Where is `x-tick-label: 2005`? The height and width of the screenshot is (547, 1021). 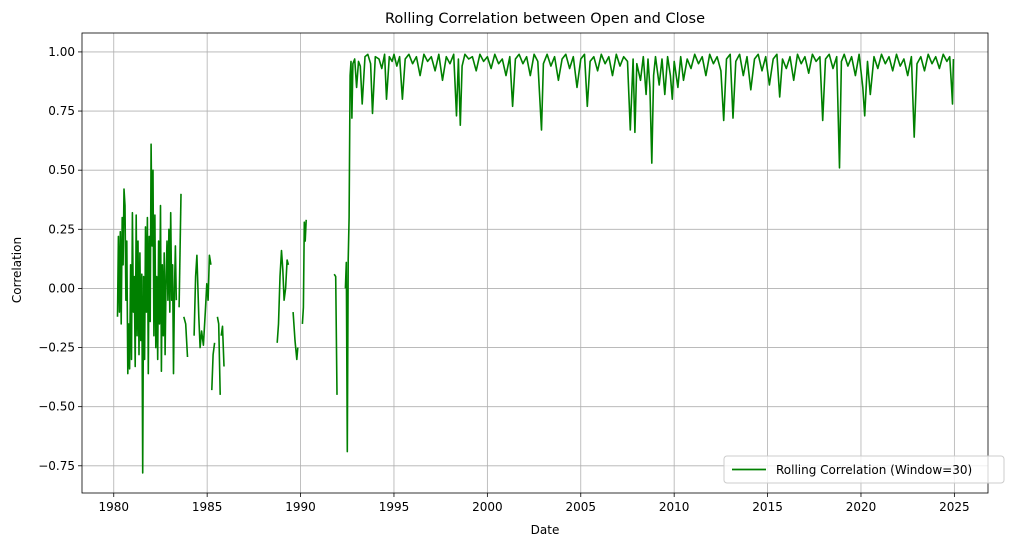 x-tick-label: 2005 is located at coordinates (580, 507).